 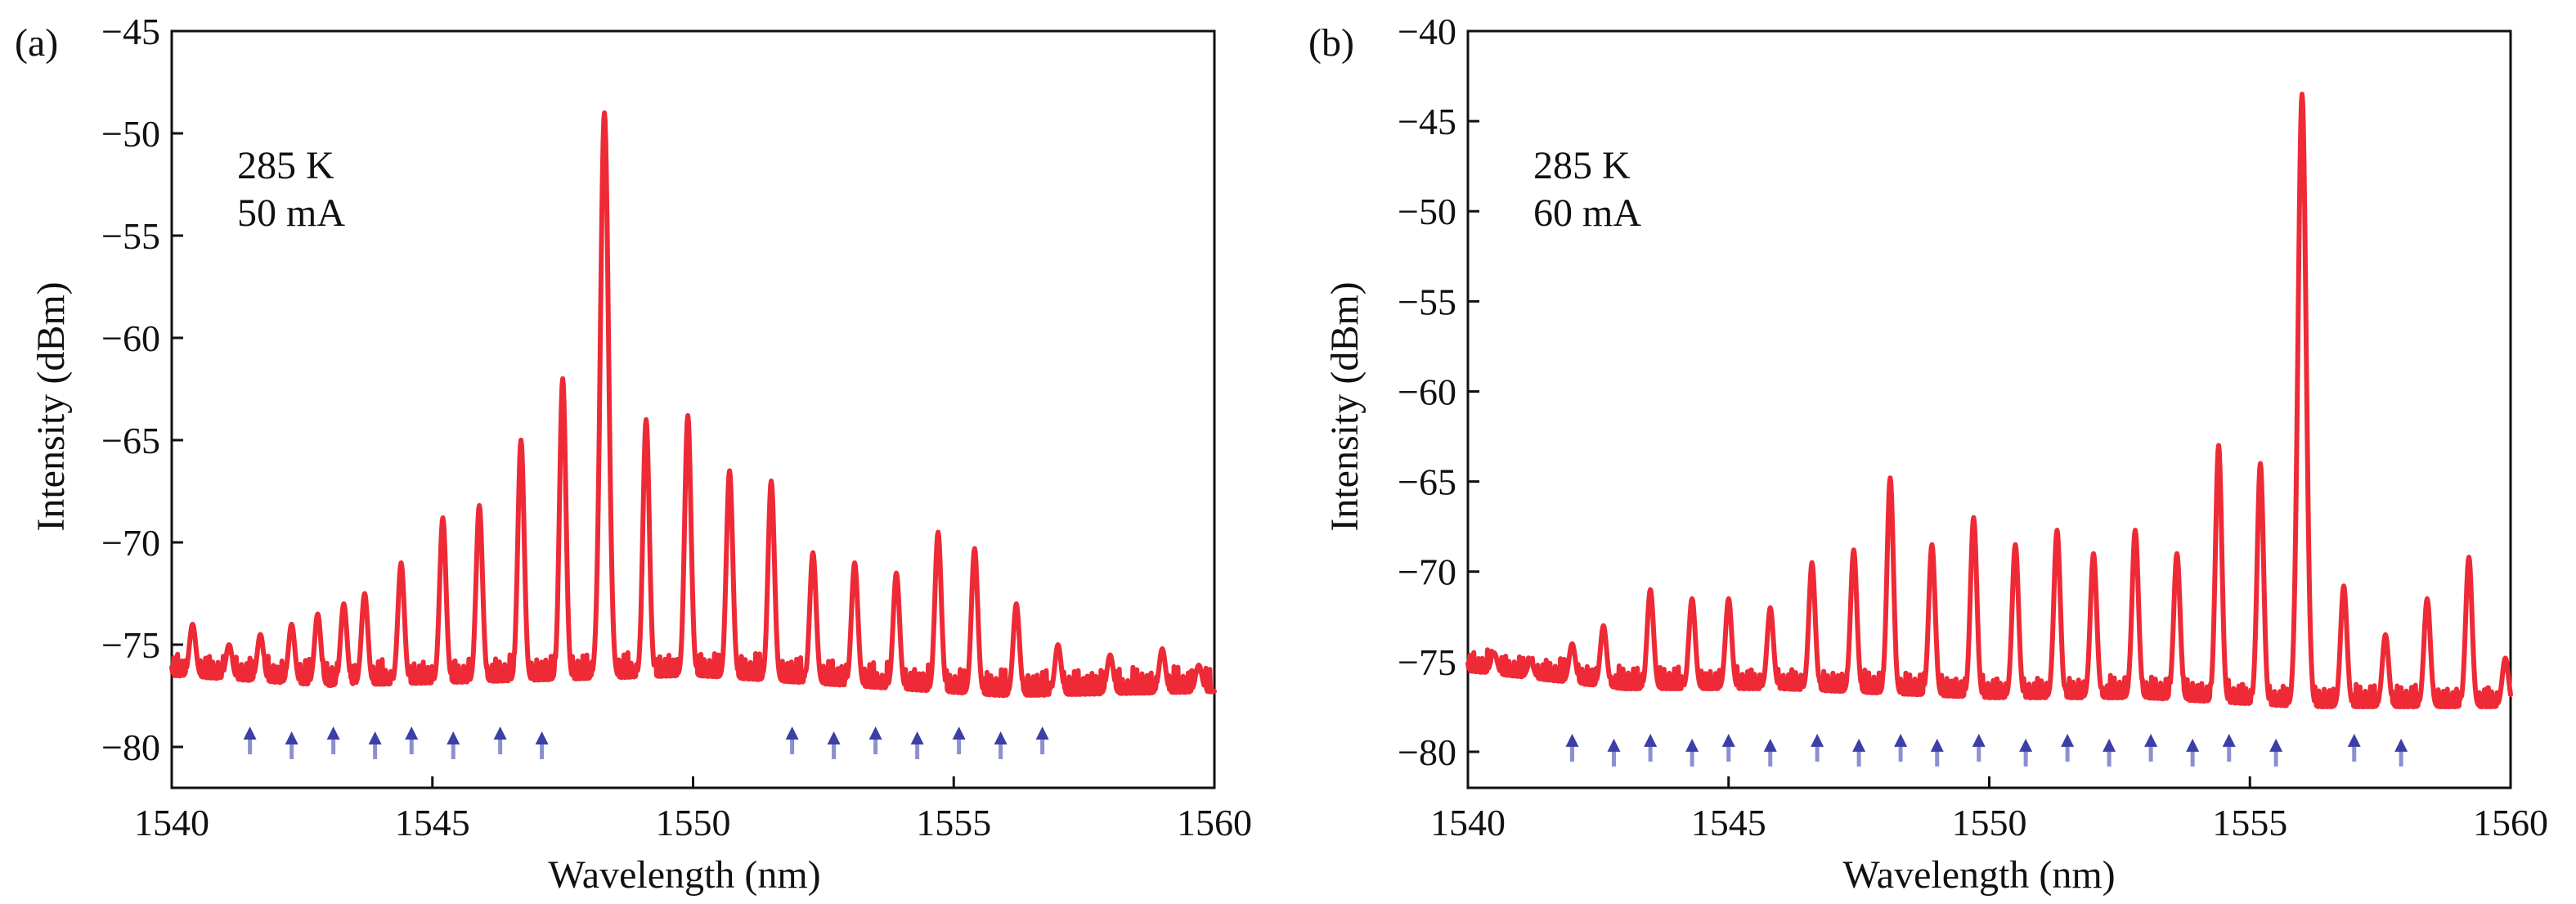 I want to click on panel-a-mode-arrows, so click(x=646, y=742).